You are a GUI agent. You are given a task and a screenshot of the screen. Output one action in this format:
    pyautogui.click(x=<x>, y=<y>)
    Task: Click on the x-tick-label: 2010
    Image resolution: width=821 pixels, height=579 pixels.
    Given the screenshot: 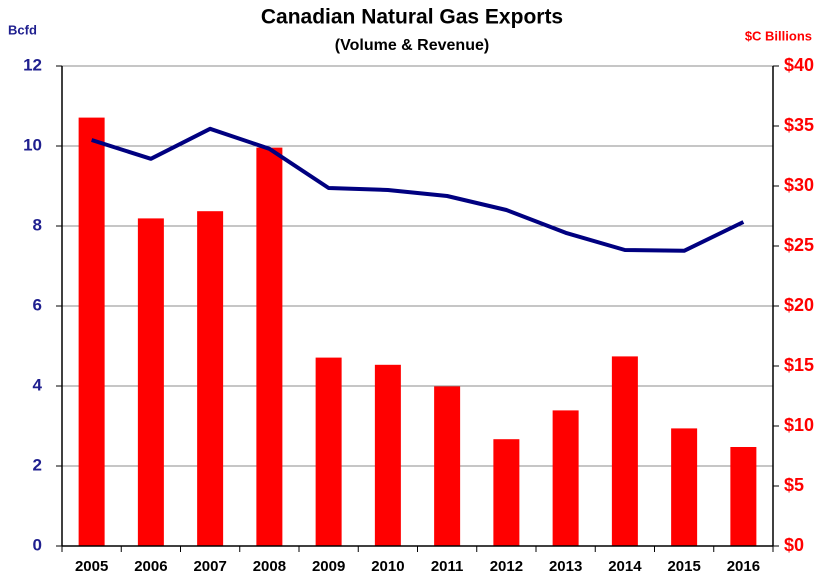 What is the action you would take?
    pyautogui.click(x=387, y=566)
    